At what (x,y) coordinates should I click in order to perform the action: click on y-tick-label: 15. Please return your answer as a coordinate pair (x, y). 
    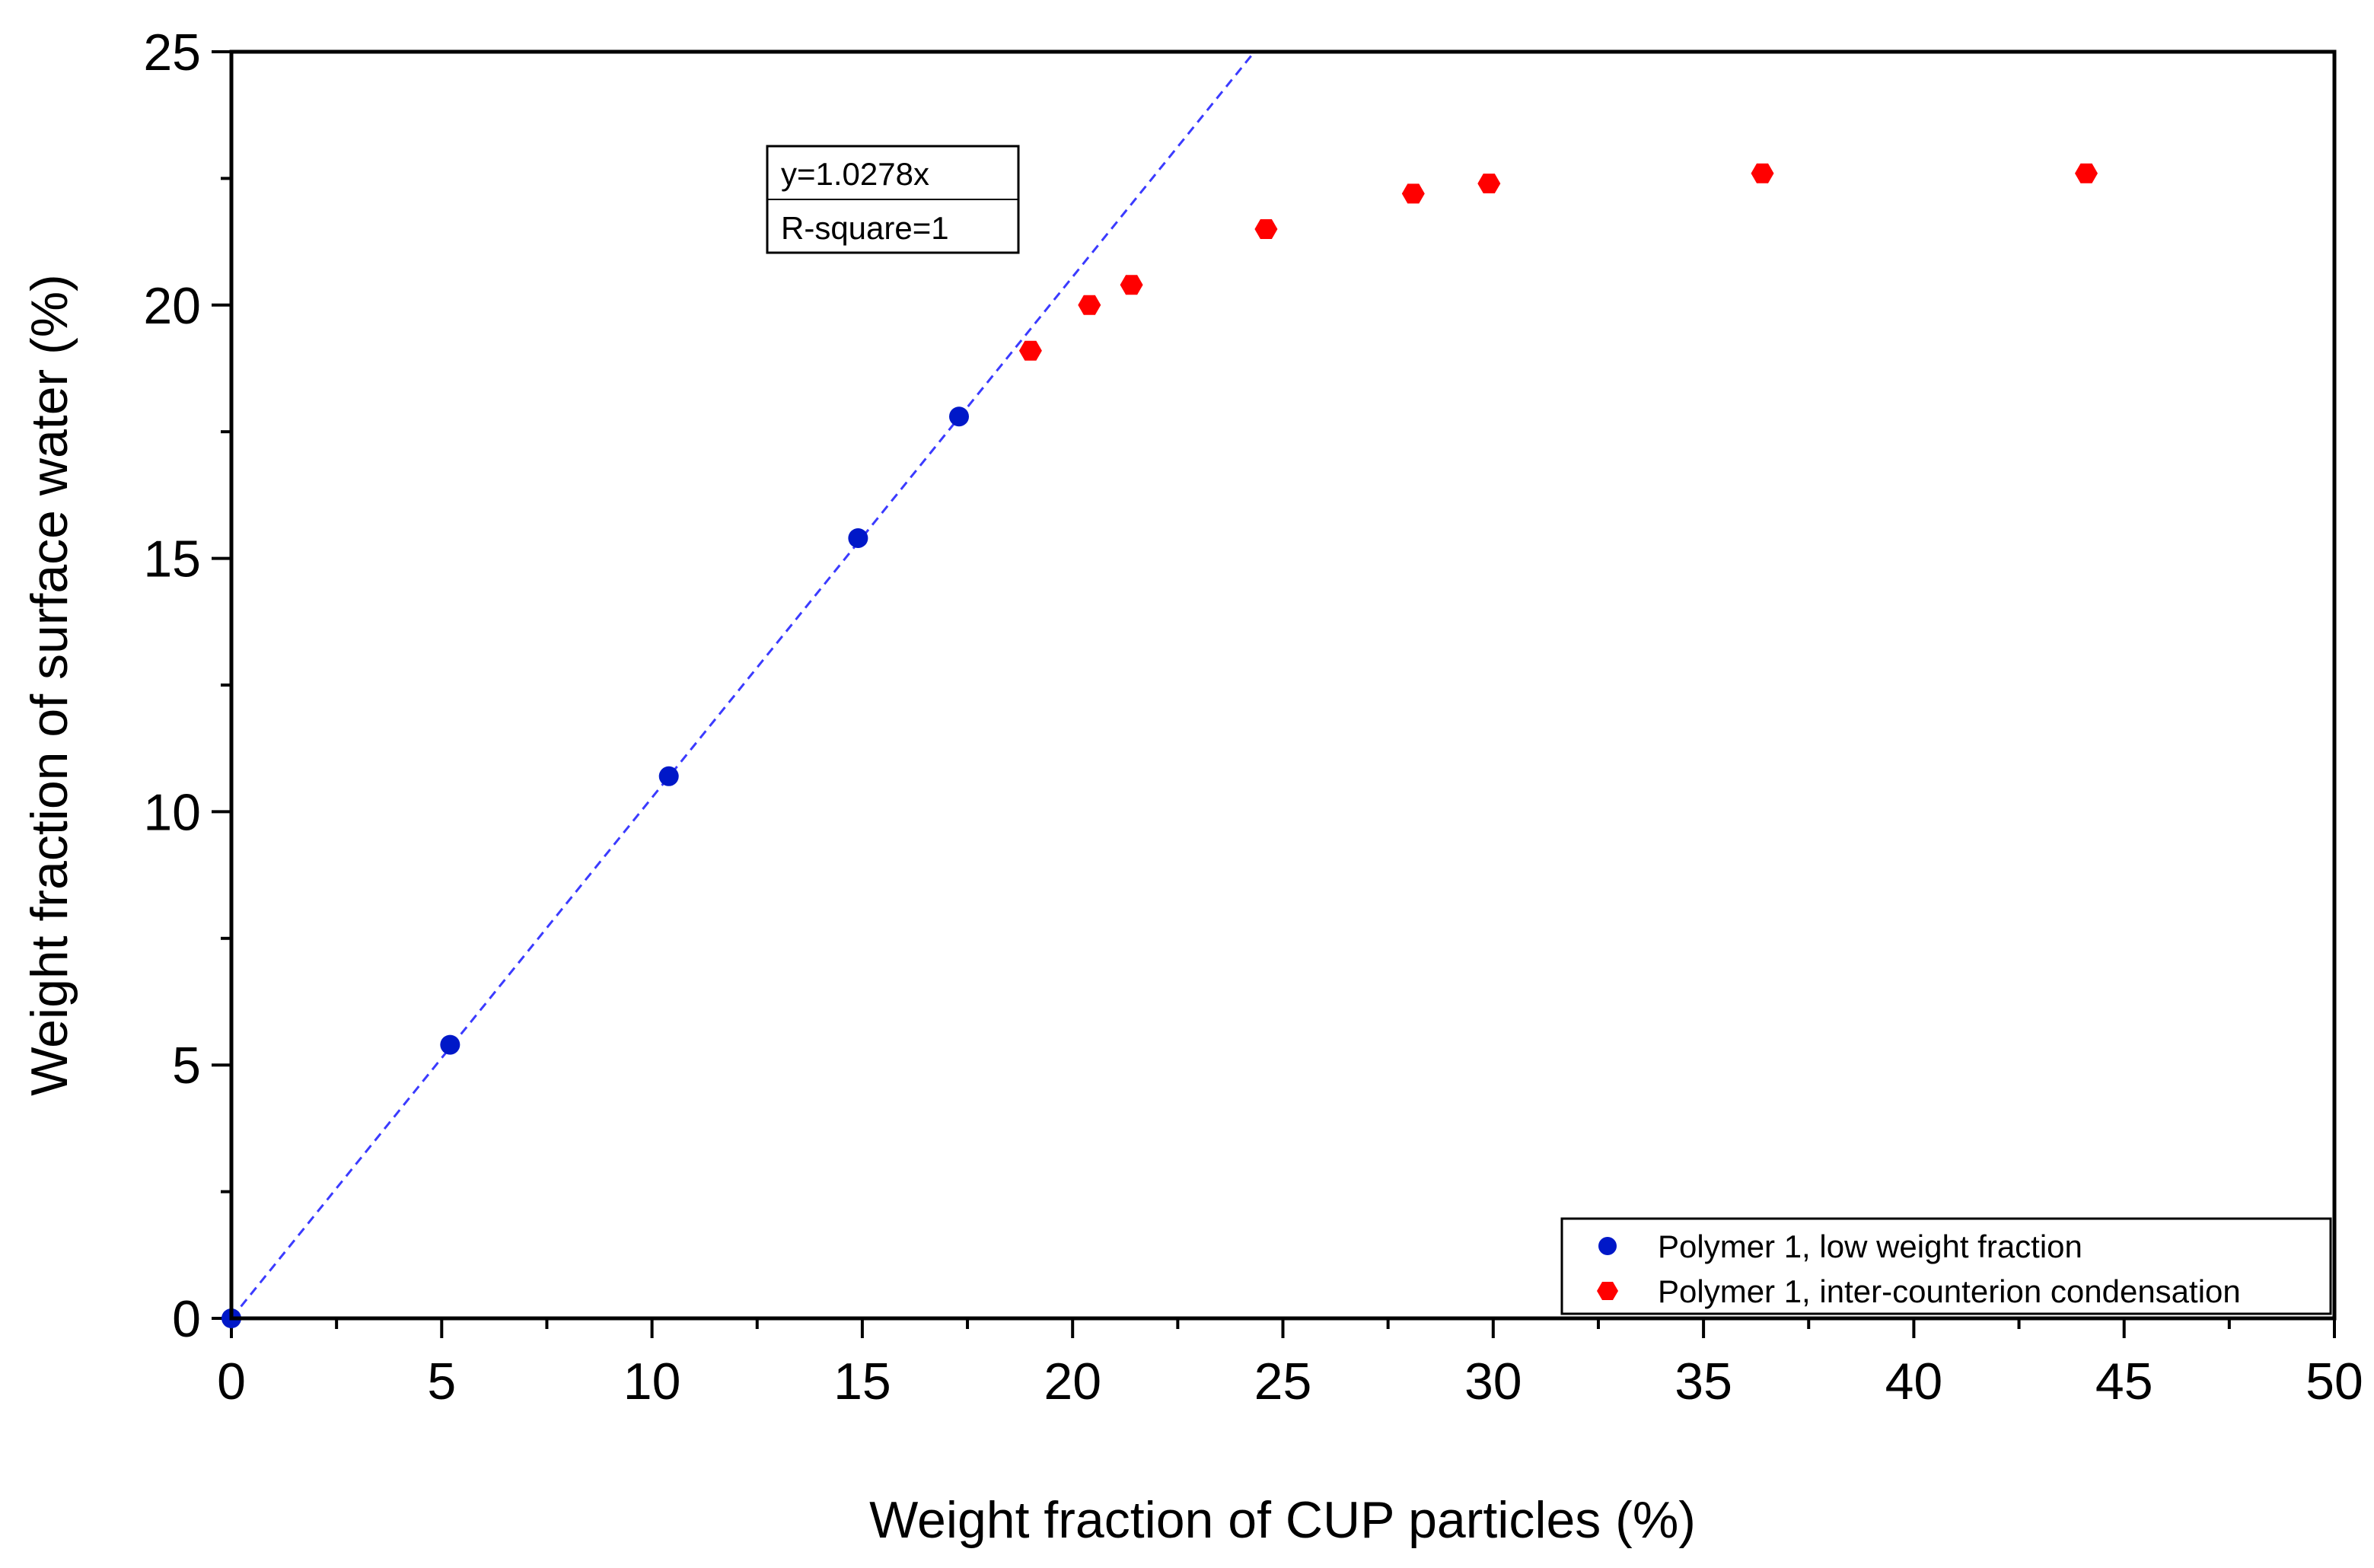
    Looking at the image, I should click on (172, 559).